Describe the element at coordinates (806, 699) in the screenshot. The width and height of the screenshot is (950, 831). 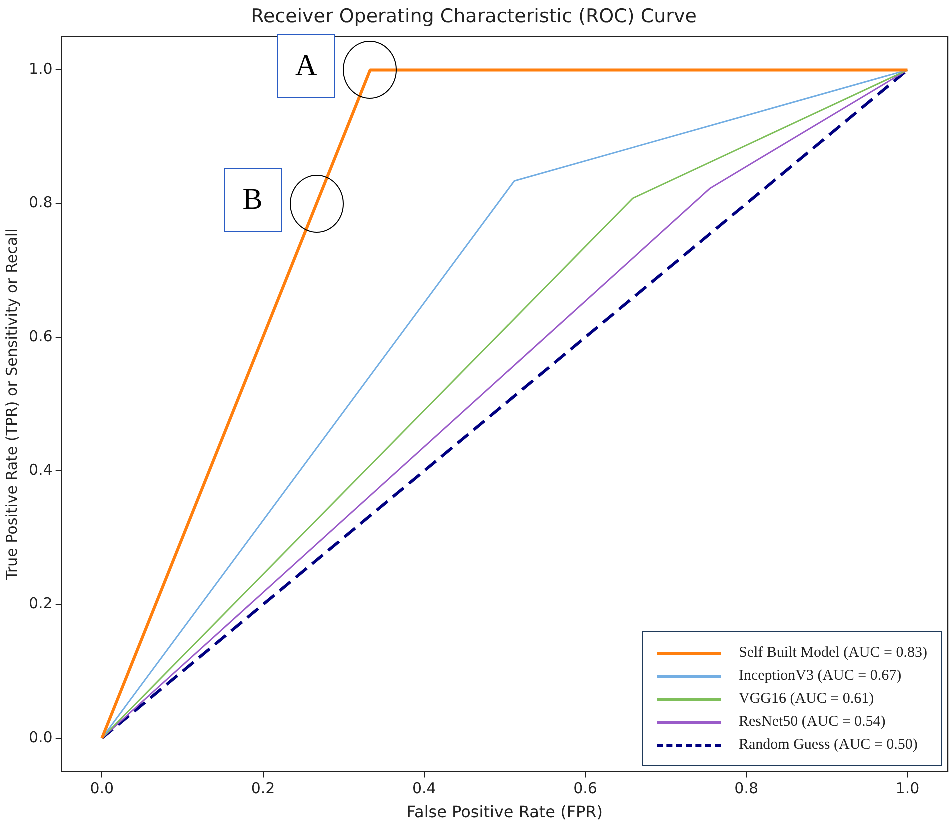
I see `legend-label: VGG16 (AUC = 0.61)` at that location.